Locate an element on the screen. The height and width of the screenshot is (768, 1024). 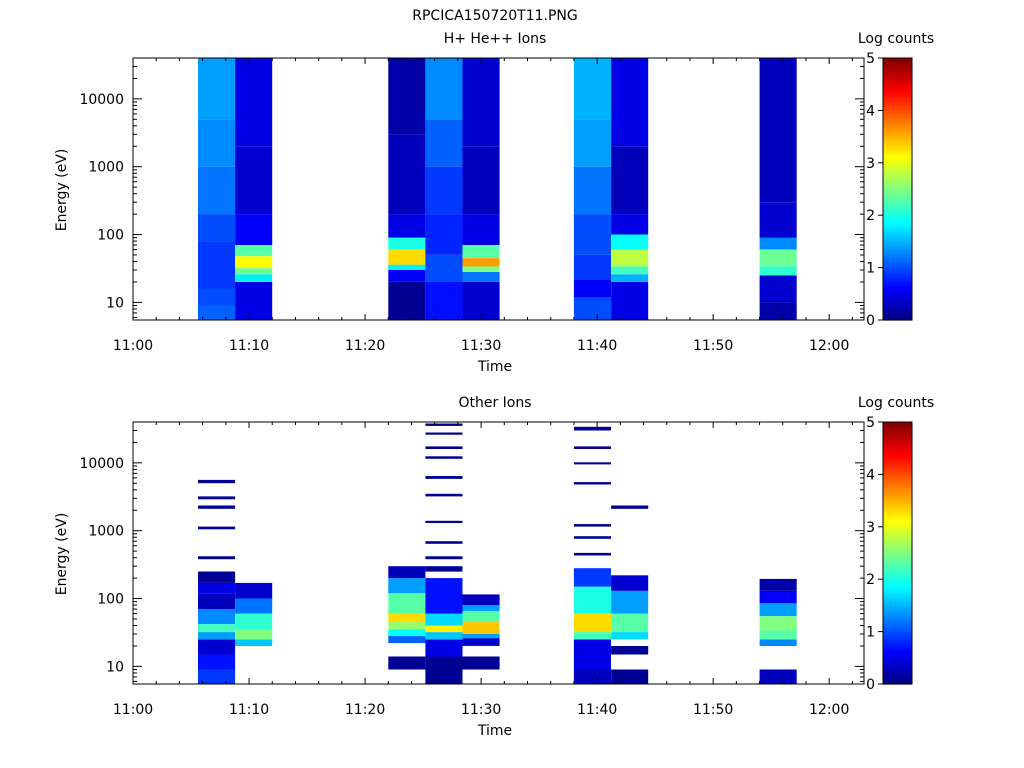
x-tick-label: 11:00 is located at coordinates (133, 710).